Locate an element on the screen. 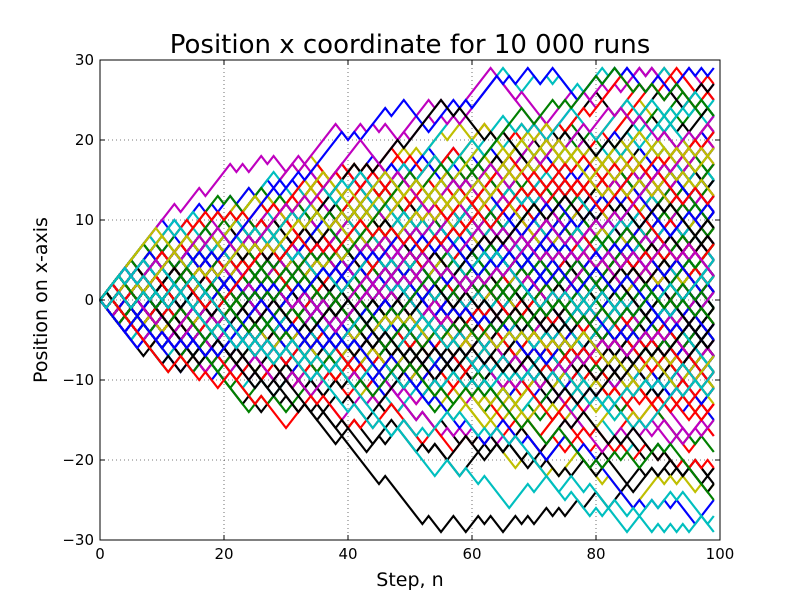  x-tick-label: 0 is located at coordinates (100, 554).